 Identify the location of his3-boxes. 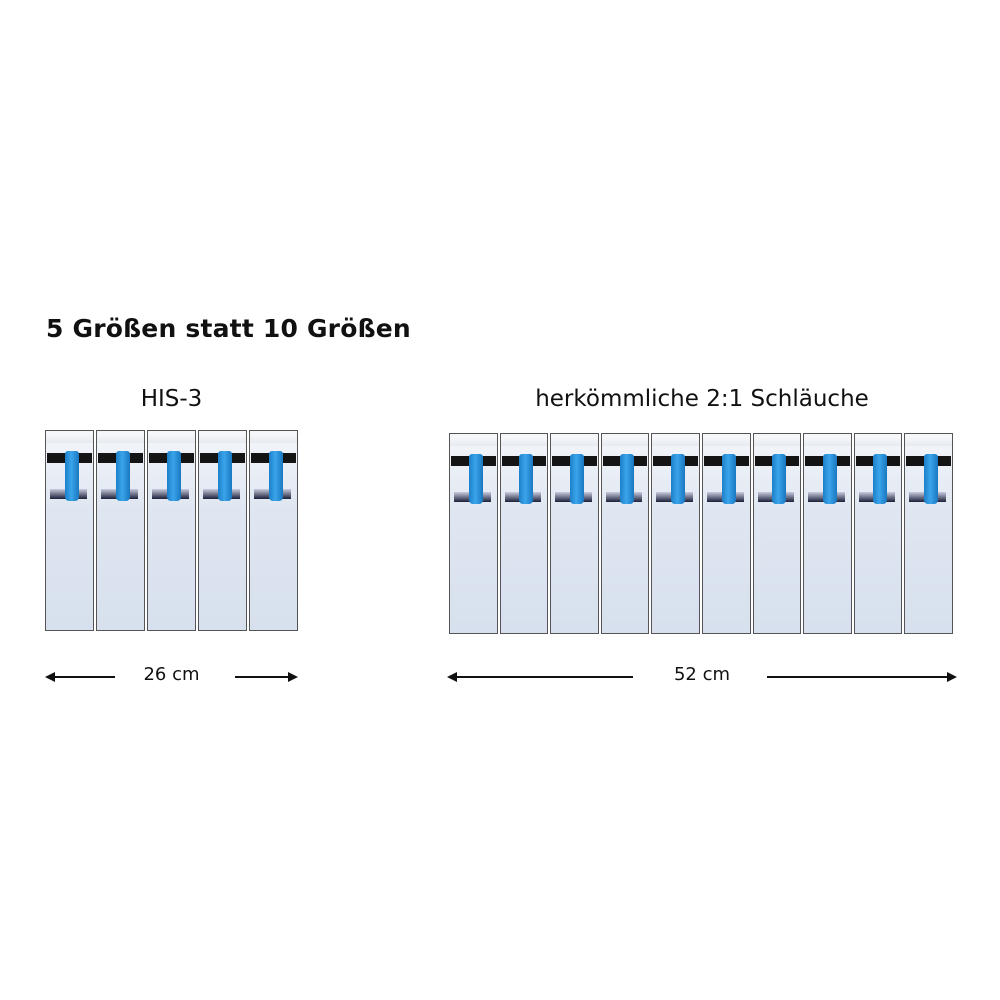
(172, 530).